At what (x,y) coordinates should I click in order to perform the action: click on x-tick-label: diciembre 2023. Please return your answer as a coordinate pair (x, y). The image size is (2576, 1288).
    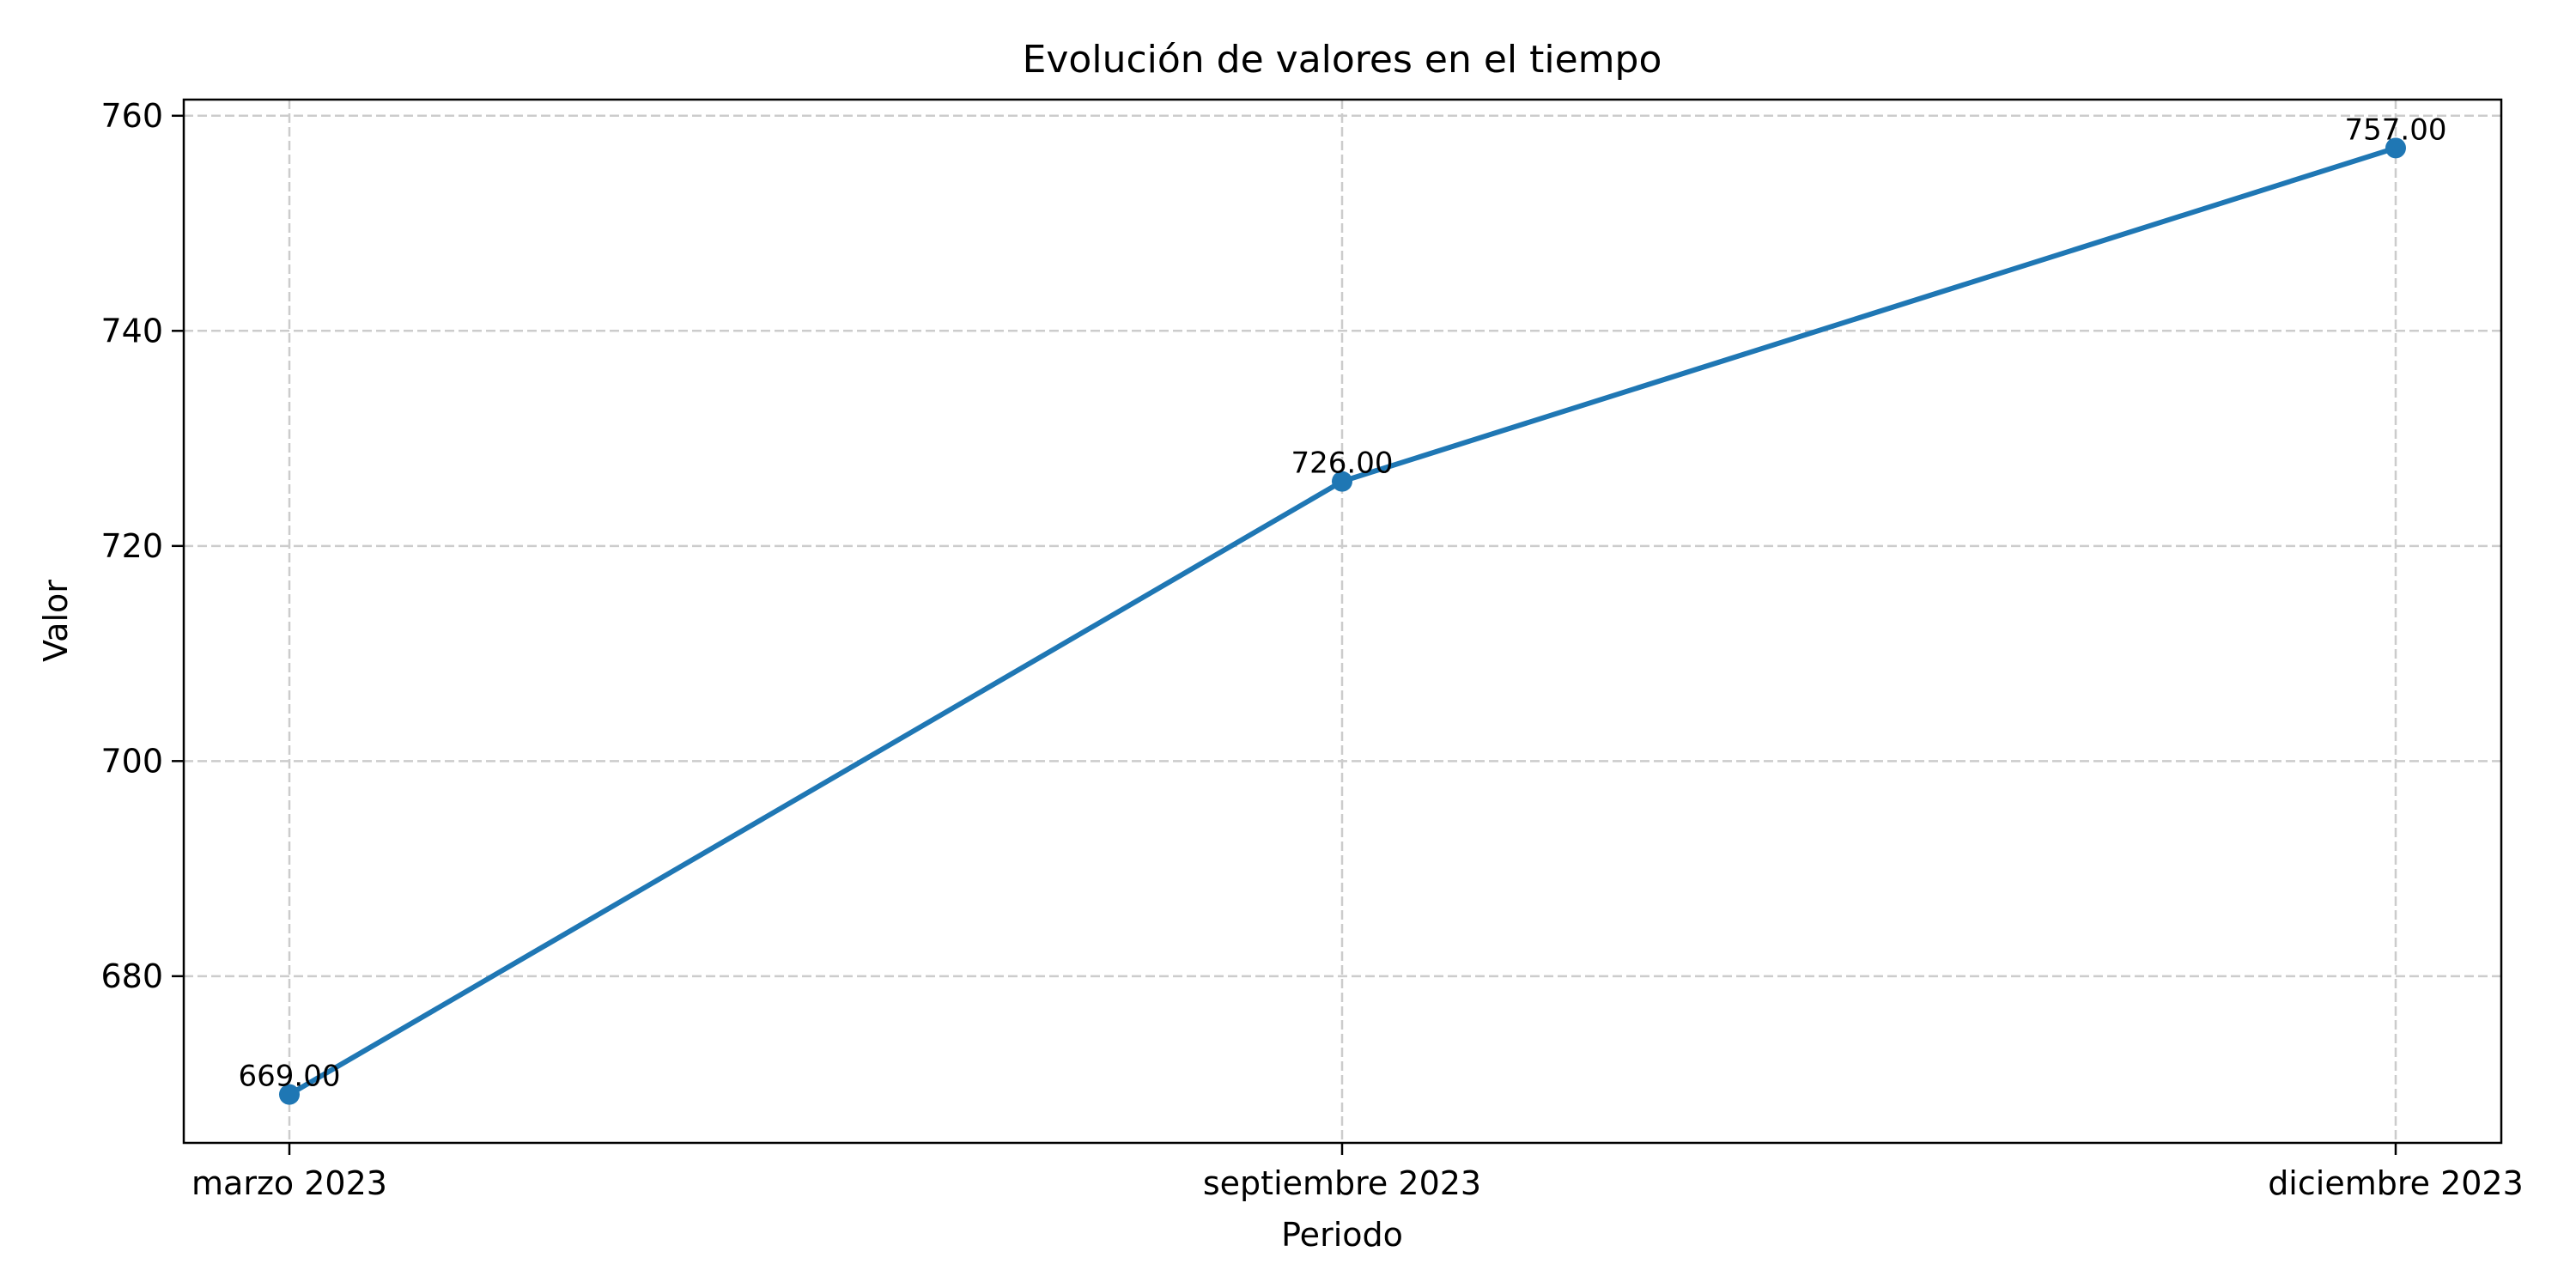
    Looking at the image, I should click on (2396, 1183).